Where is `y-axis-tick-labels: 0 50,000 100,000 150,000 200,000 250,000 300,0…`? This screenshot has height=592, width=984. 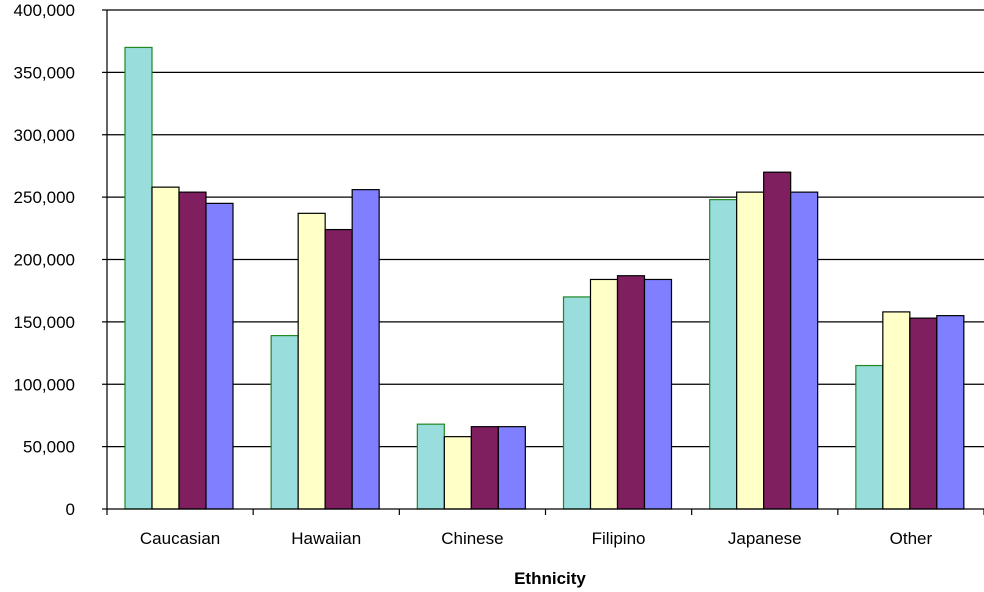 y-axis-tick-labels: 0 50,000 100,000 150,000 200,000 250,000 300,0… is located at coordinates (44, 260).